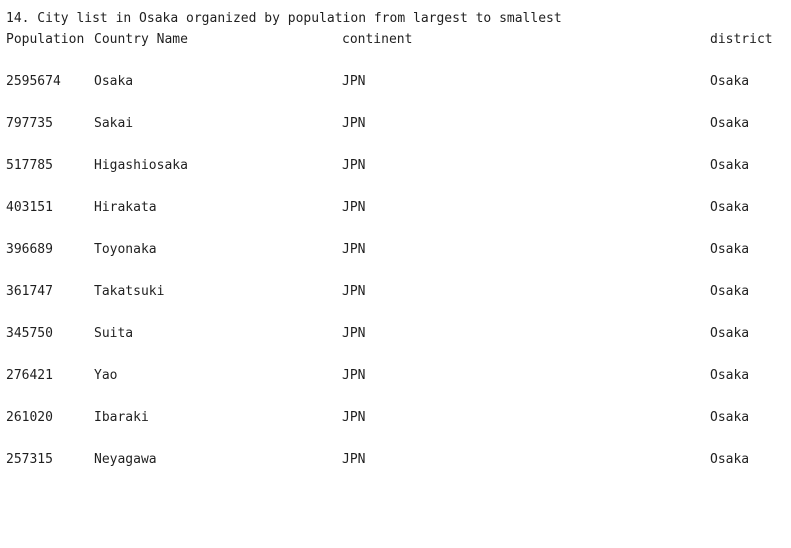 The height and width of the screenshot is (548, 791). I want to click on table-row: 403151 Hirakata JPN Osaka, so click(377, 208).